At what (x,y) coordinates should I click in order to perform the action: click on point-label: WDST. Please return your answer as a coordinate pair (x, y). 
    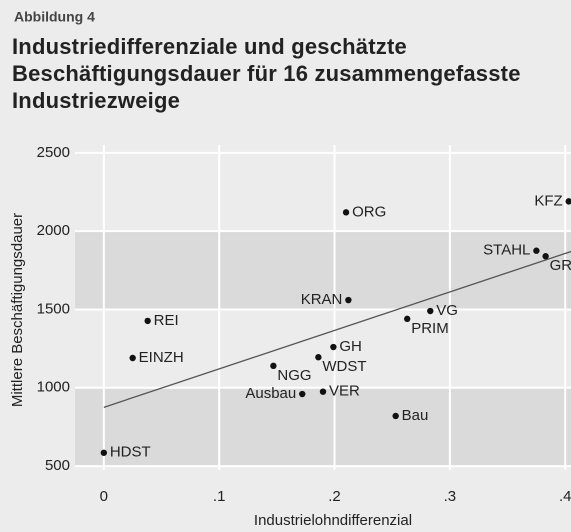
    Looking at the image, I should click on (344, 366).